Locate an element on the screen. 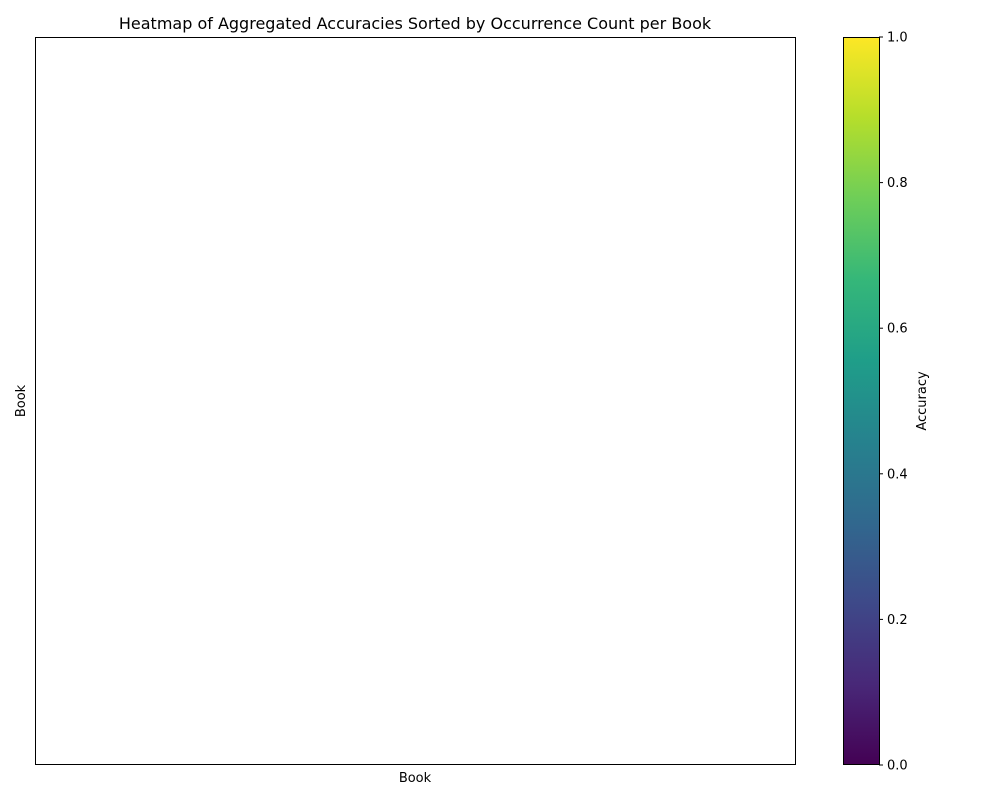 The image size is (1000, 800). colorbar-tick-label: 0.8 is located at coordinates (897, 183).